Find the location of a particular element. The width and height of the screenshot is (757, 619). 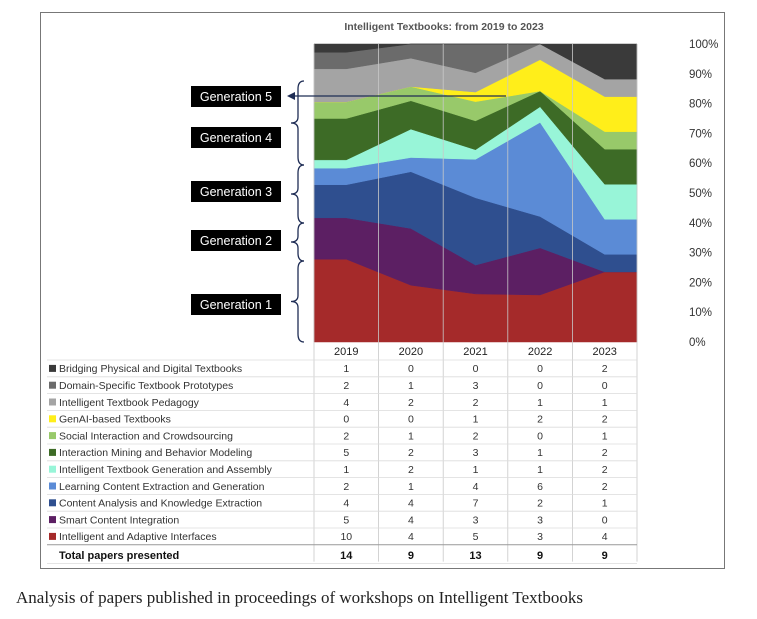

y-tick-label: 30% is located at coordinates (700, 254).